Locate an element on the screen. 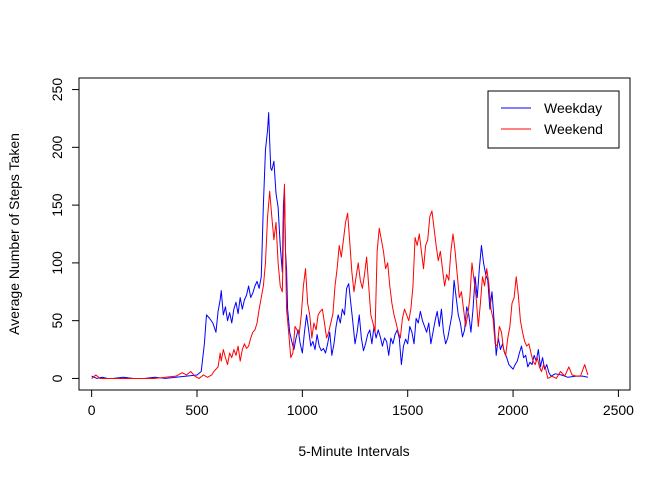 This screenshot has height=480, width=672. legend-box is located at coordinates (553, 119).